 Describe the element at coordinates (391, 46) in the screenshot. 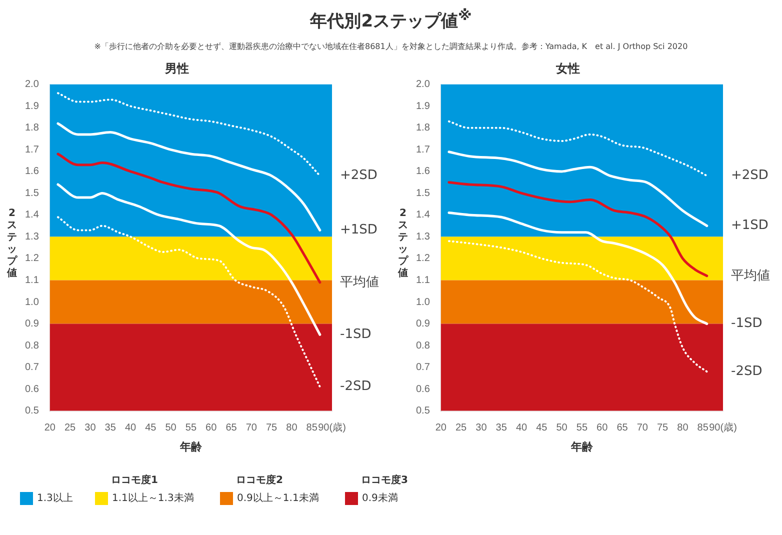

I see `text: ※「歩行に他者の介助を必要とせず、運動器疾患の治療中でない地域在住者8681人」を対象とした調査結果より作成。参考：Yamada, K et al. J Orthop Sci 2020` at that location.